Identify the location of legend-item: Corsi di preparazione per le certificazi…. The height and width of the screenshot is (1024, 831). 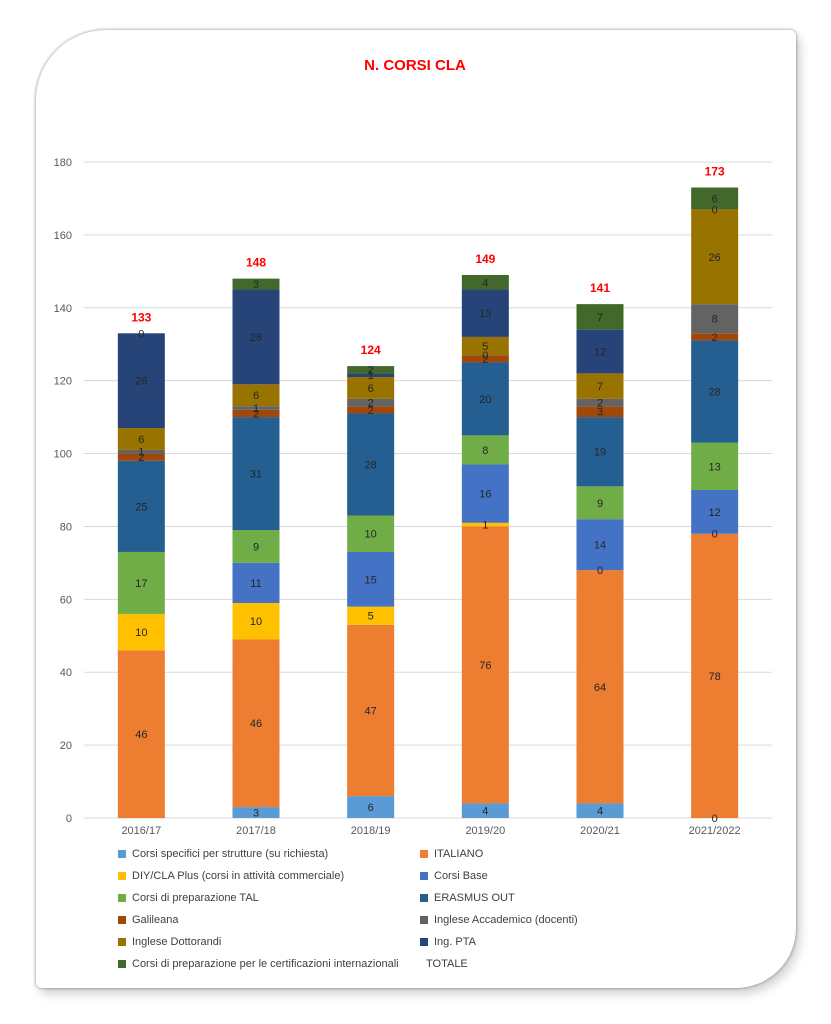
(258, 964).